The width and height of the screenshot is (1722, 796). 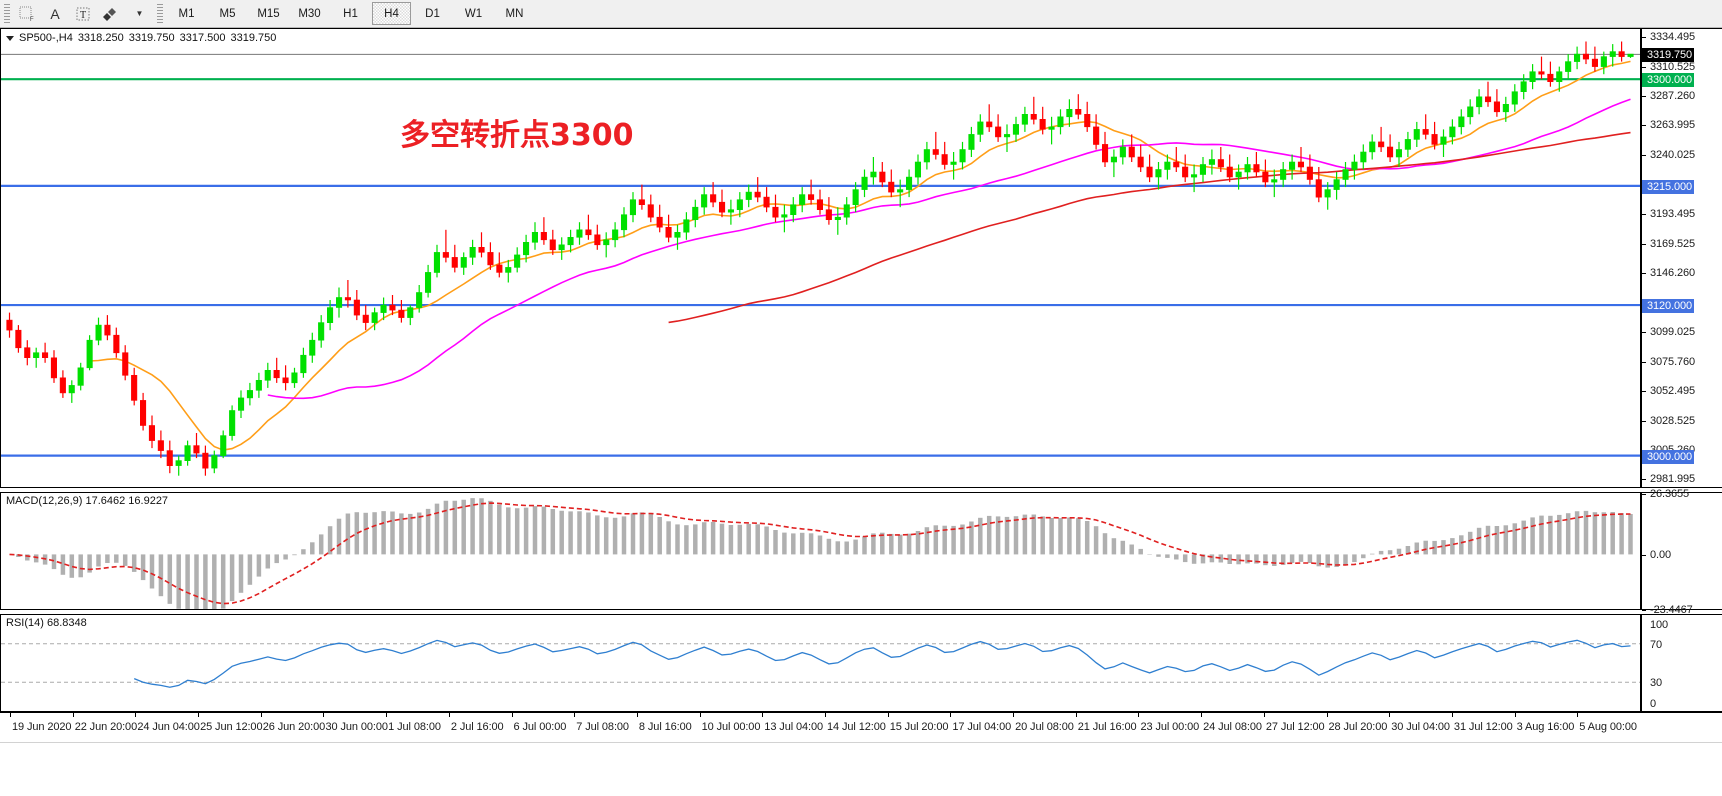 I want to click on macd-indicator-pane, so click(x=820, y=551).